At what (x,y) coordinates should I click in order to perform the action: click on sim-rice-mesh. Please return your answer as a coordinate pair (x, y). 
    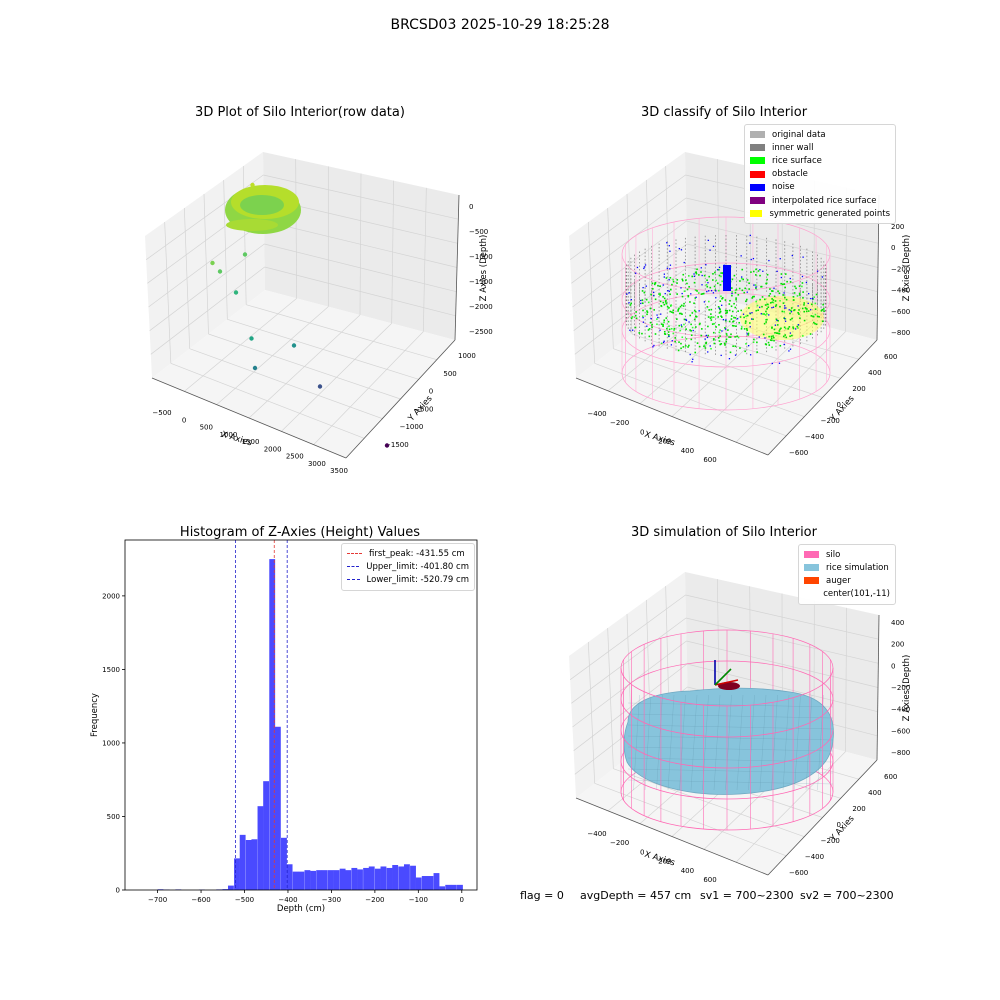
    Looking at the image, I should click on (730, 742).